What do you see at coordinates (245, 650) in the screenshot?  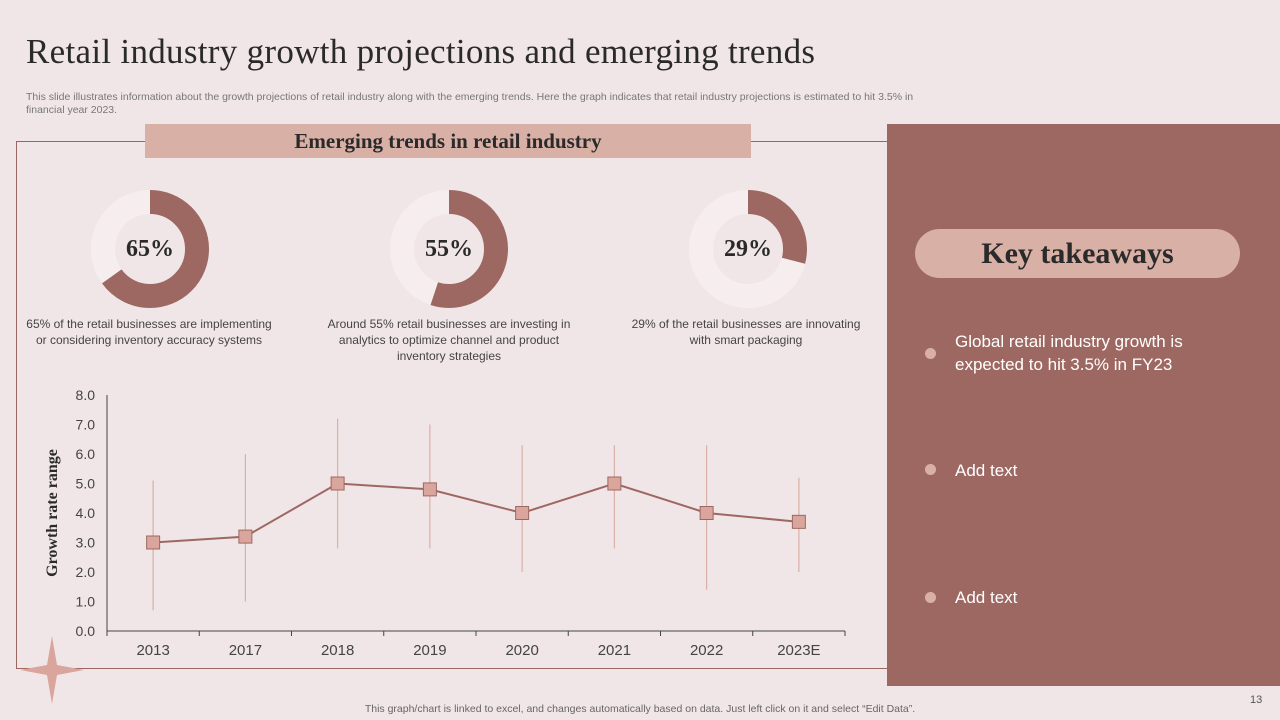 I see `x-tick-label: 2017` at bounding box center [245, 650].